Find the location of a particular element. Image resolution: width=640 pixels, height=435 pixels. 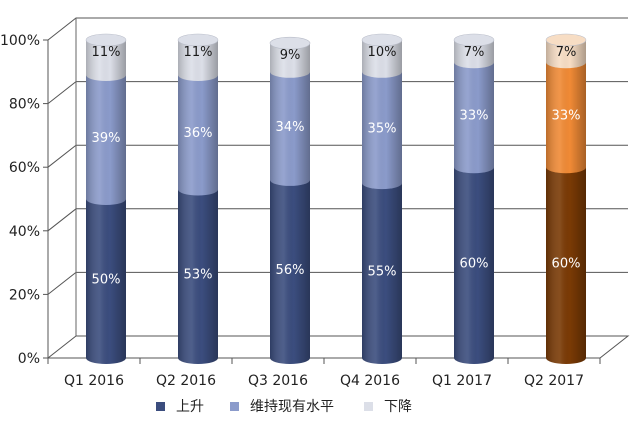

chart-floor is located at coordinates (338, 347).